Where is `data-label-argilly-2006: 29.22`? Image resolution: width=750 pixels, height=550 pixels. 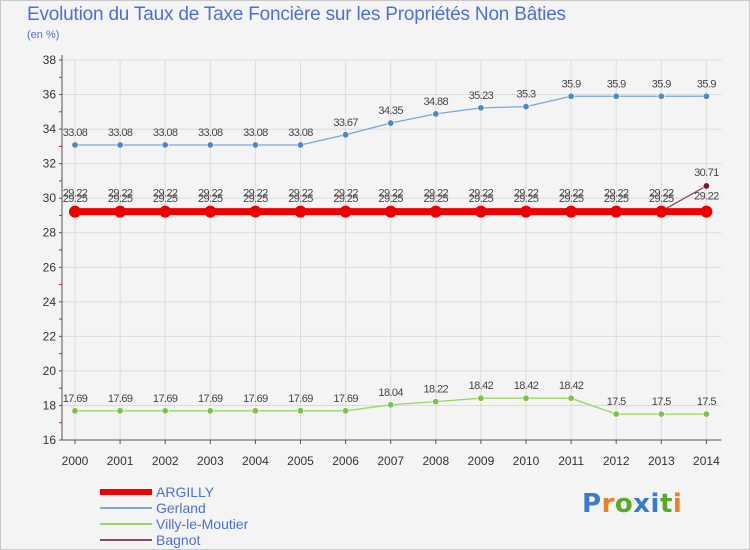 data-label-argilly-2006: 29.22 is located at coordinates (345, 194).